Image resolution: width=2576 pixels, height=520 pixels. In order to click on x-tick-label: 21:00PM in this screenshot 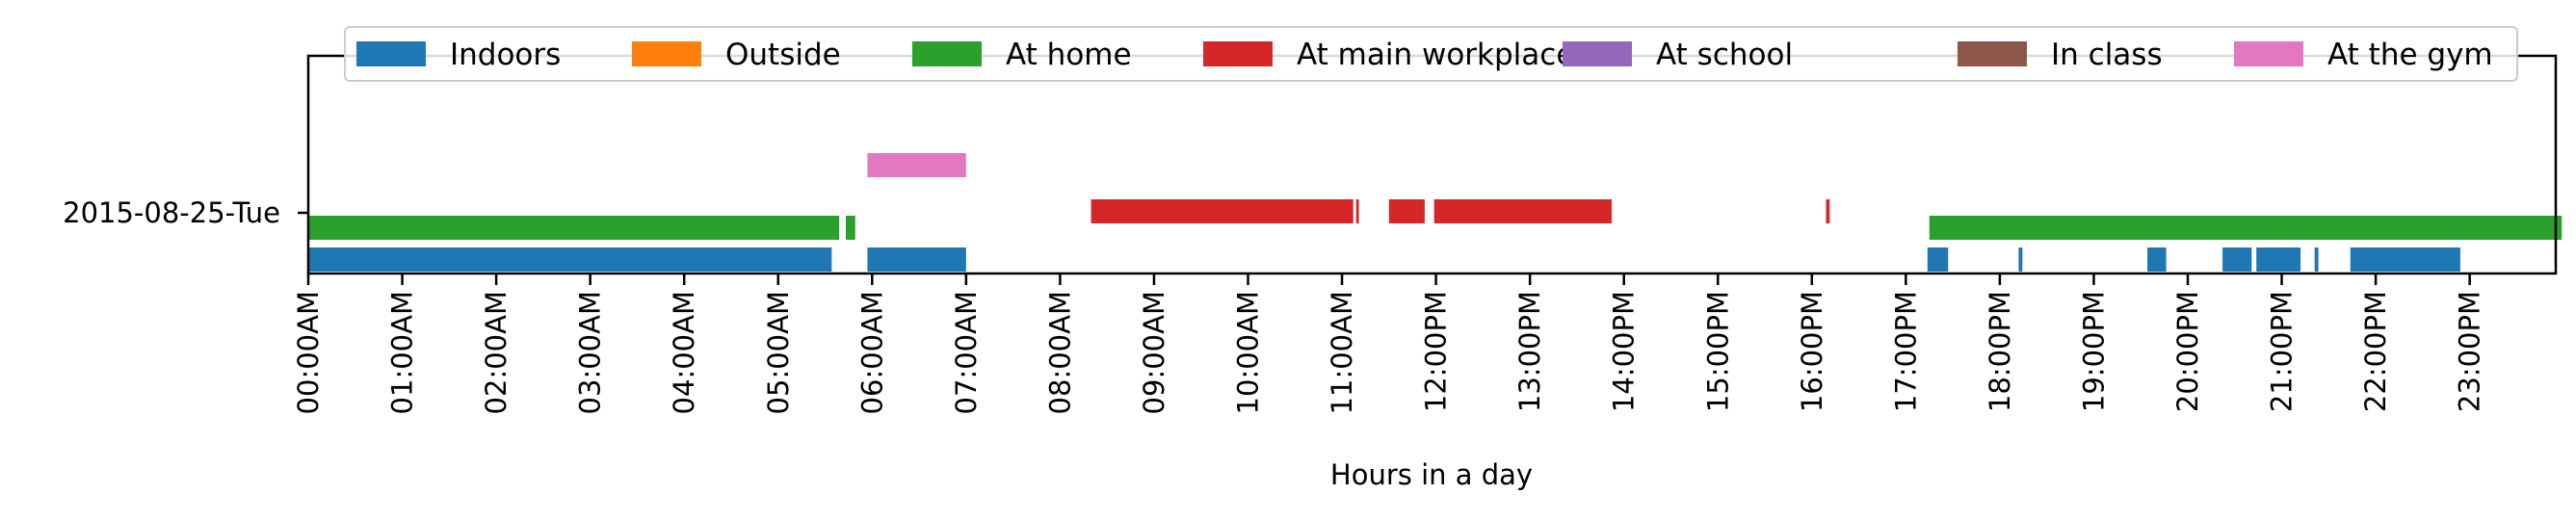, I will do `click(2283, 351)`.